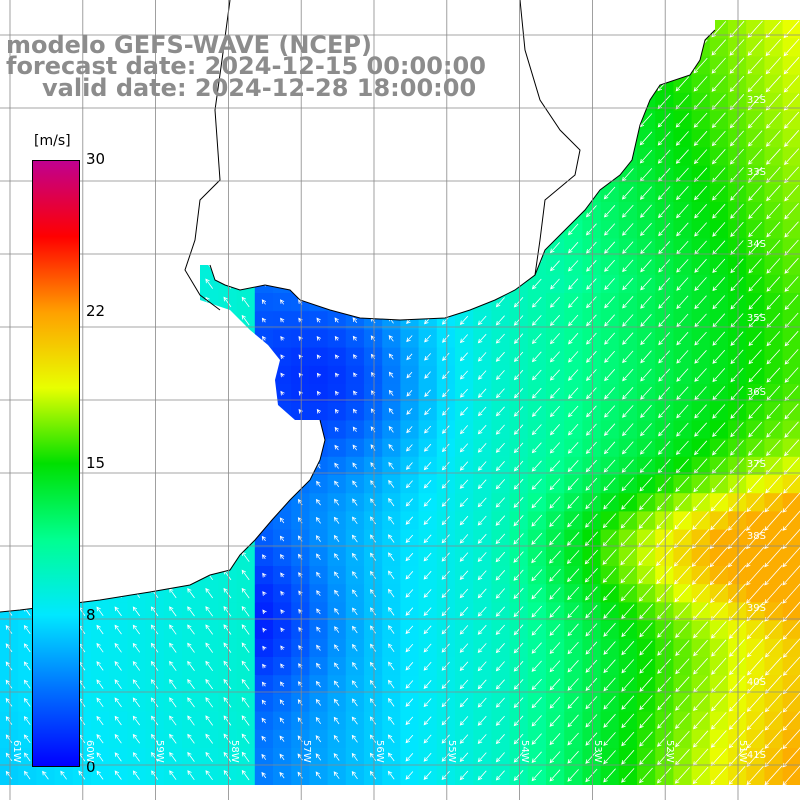 The width and height of the screenshot is (800, 800). I want to click on lon-label: 61W, so click(16, 751).